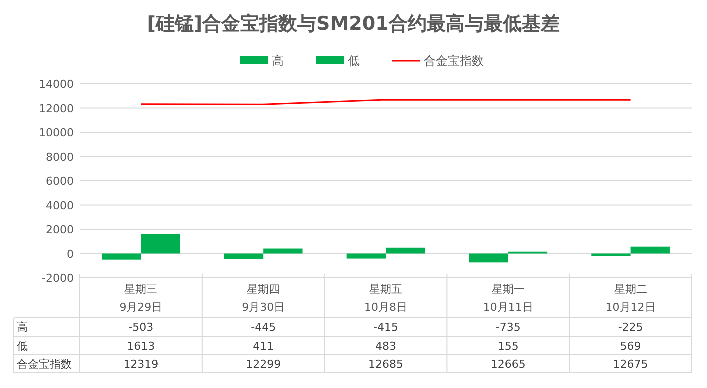 The height and width of the screenshot is (388, 707). Describe the element at coordinates (60, 181) in the screenshot. I see `y-tick-label: 6000` at that location.